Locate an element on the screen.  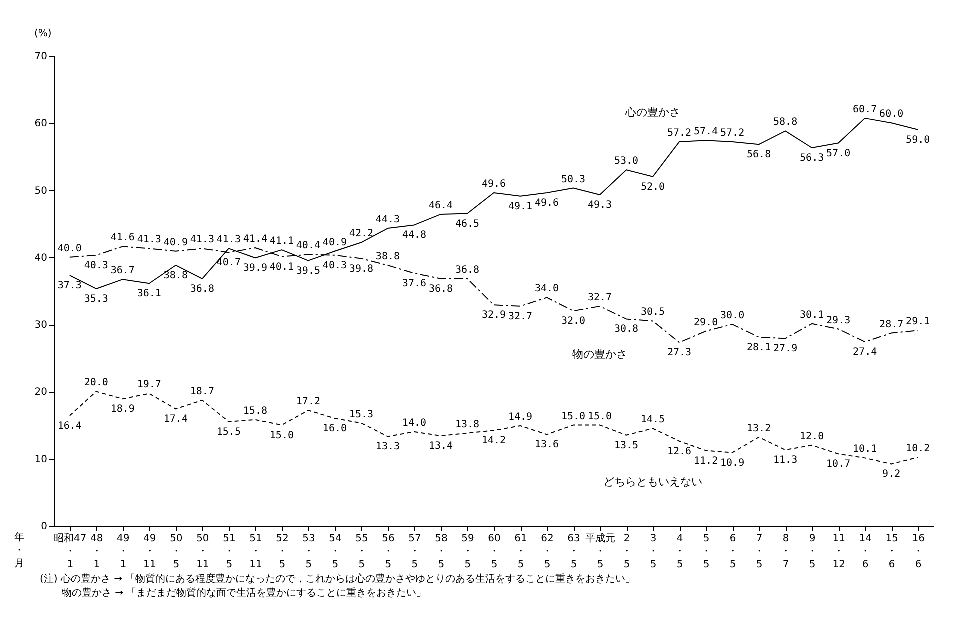
data-label: 16.4 is located at coordinates (70, 426).